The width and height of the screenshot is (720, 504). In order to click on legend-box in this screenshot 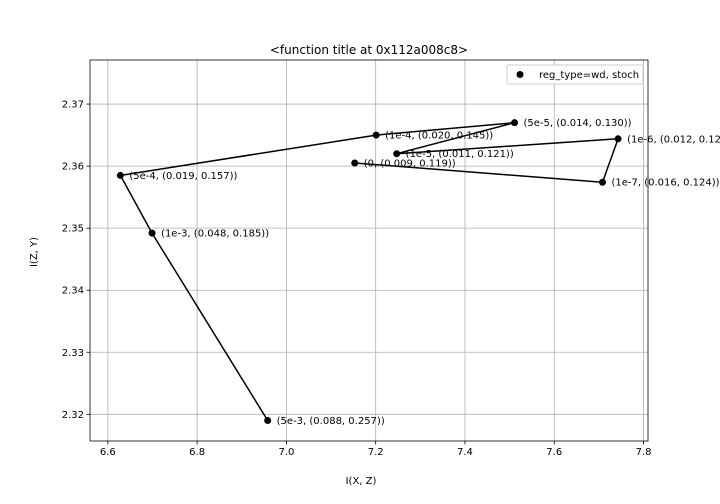, I will do `click(575, 74)`.